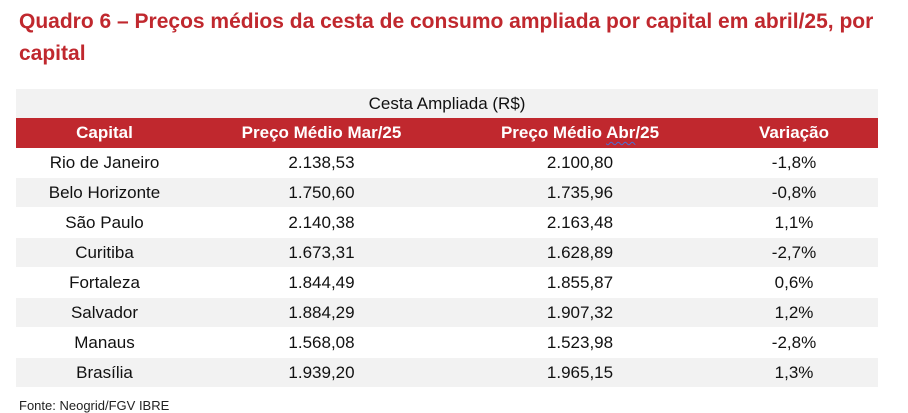 This screenshot has height=413, width=908. I want to click on source-note: Fonte: Neogrid/FGV IBRE, so click(94, 405).